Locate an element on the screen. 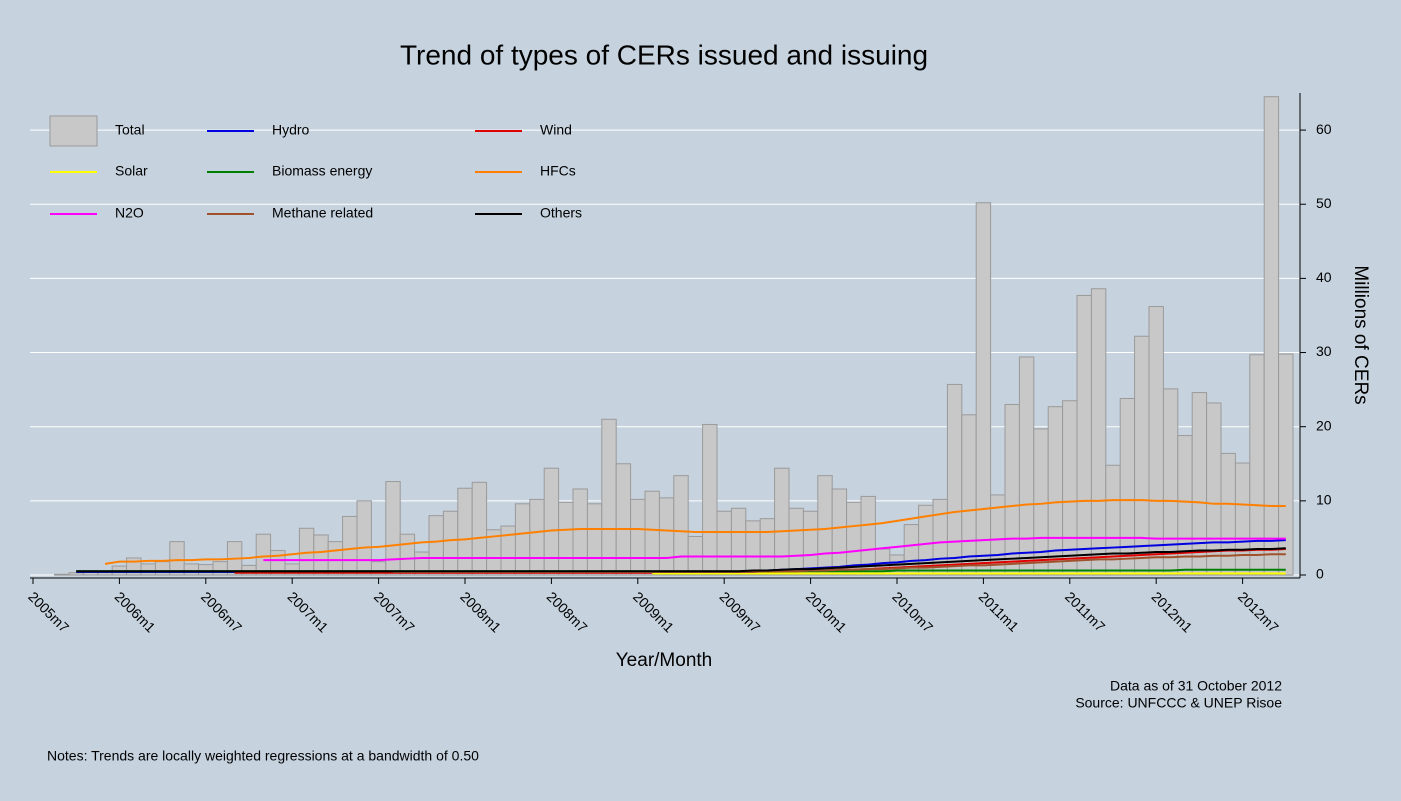  legend-label: Biomass energy is located at coordinates (322, 171).